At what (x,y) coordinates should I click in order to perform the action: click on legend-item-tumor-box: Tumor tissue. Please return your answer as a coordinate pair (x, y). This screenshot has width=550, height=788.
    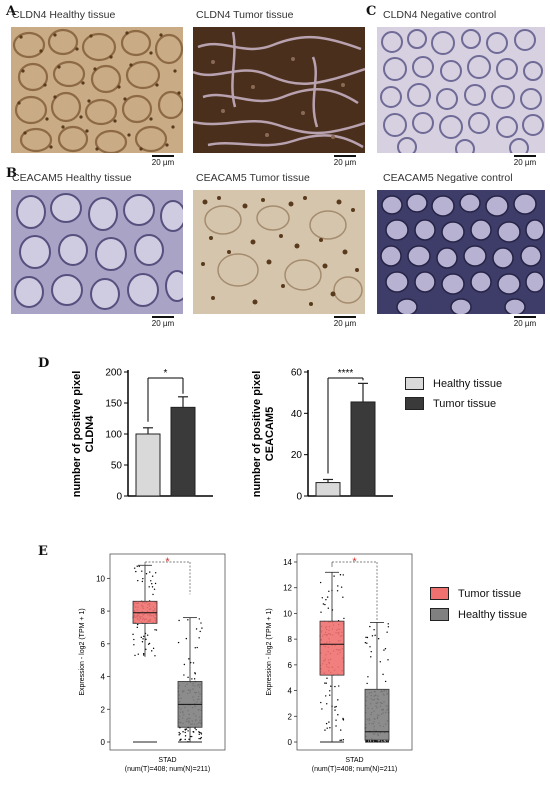
    Looking at the image, I should click on (475, 593).